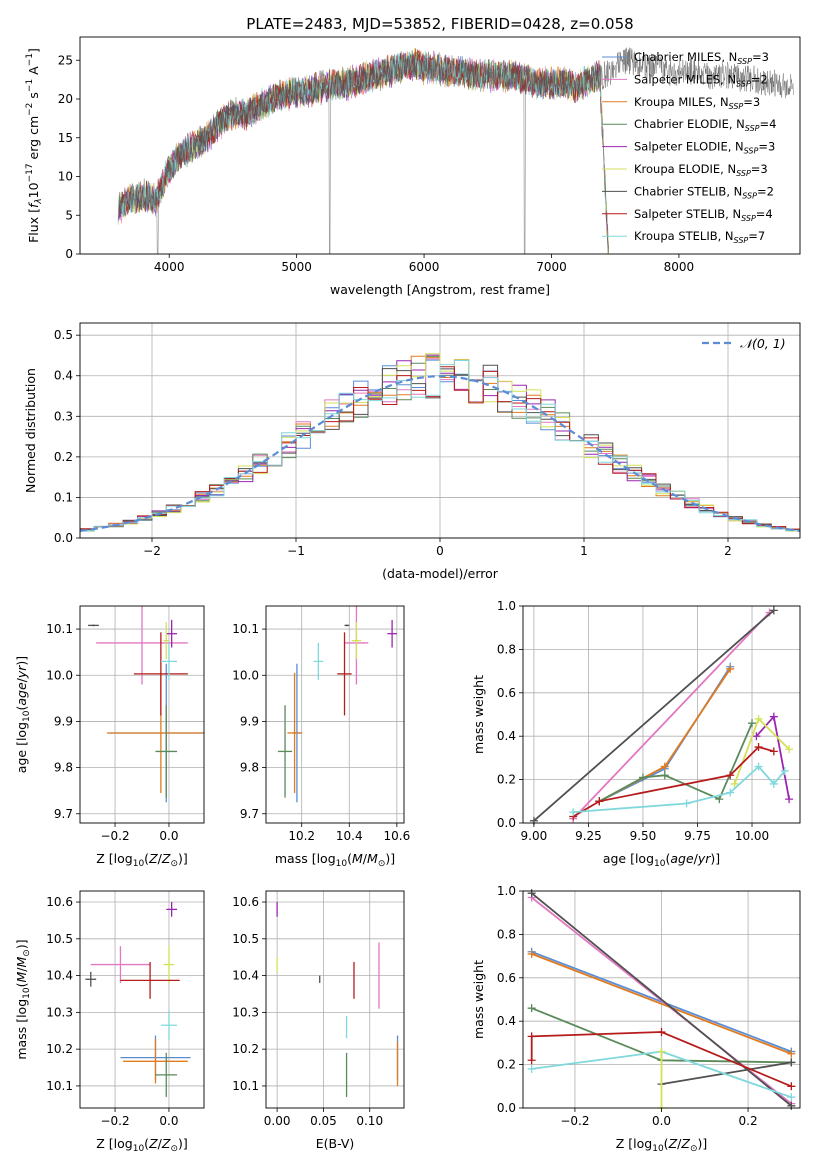  I want to click on weight_vs_age-xtick-label: 9.75, so click(697, 836).